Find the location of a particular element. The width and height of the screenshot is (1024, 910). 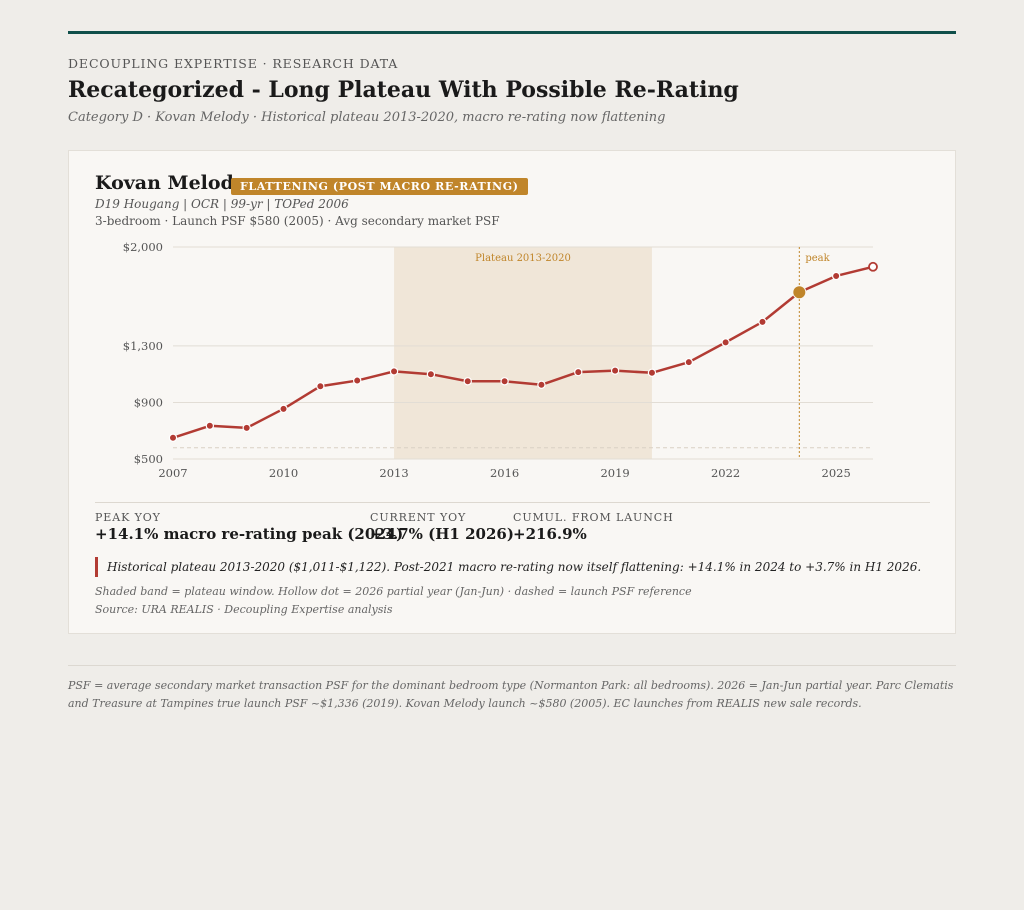

stat-current-yoy: CURRENT YOY +3.7% (H1 2026) is located at coordinates (442, 527).